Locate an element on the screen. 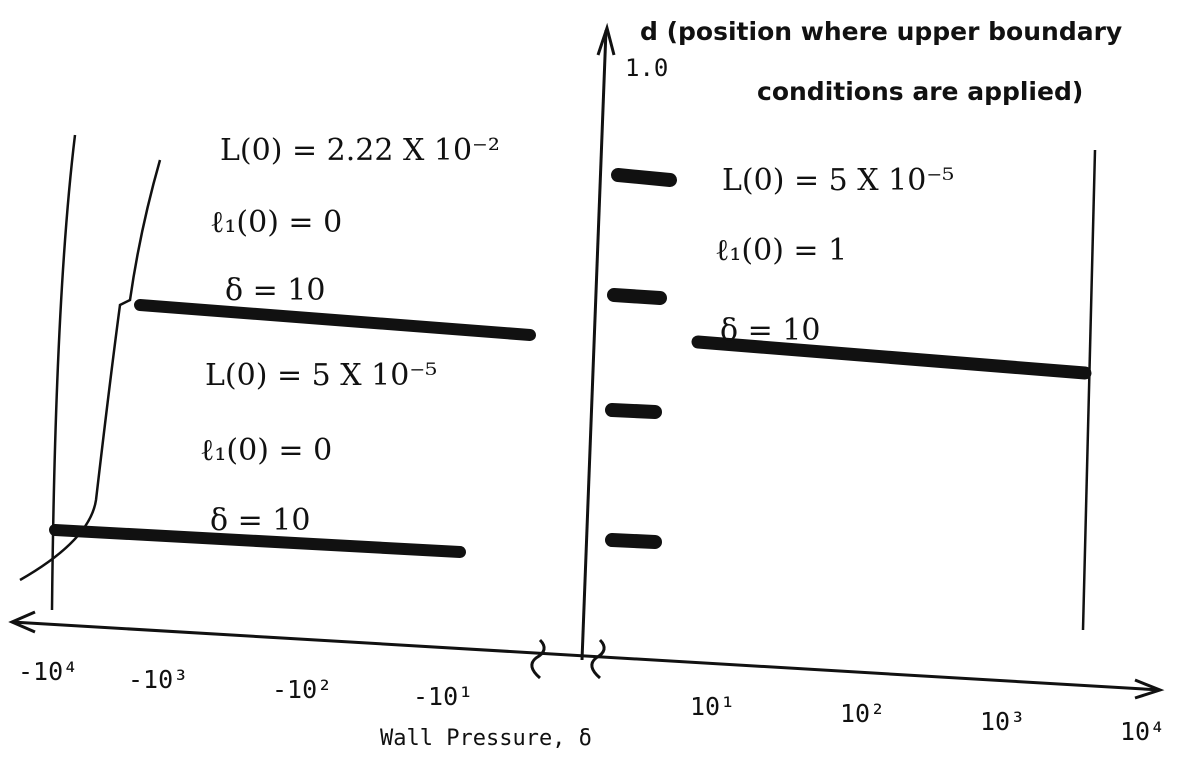 This screenshot has height=757, width=1179. x-tick-label: 10³ is located at coordinates (1002, 721).